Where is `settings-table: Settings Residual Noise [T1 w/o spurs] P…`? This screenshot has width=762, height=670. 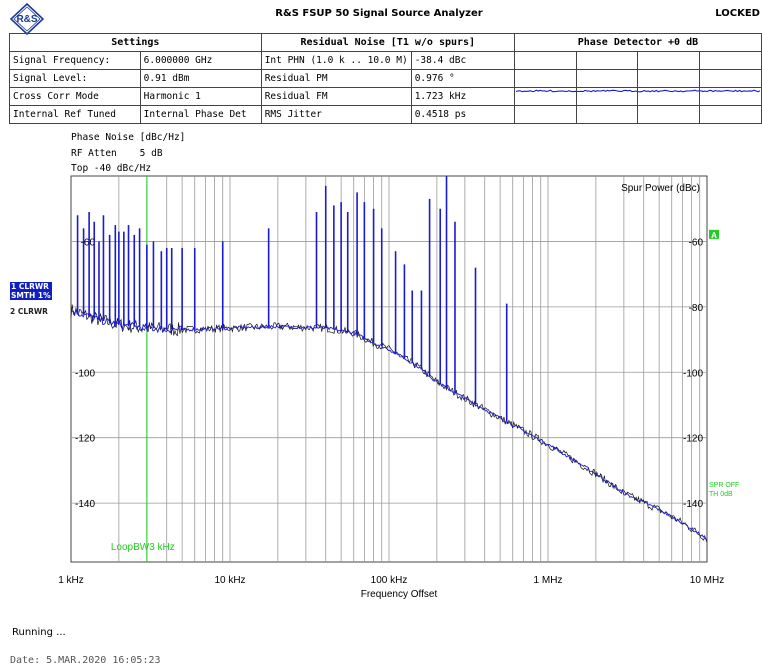 settings-table: Settings Residual Noise [T1 w/o spurs] P… is located at coordinates (385, 78).